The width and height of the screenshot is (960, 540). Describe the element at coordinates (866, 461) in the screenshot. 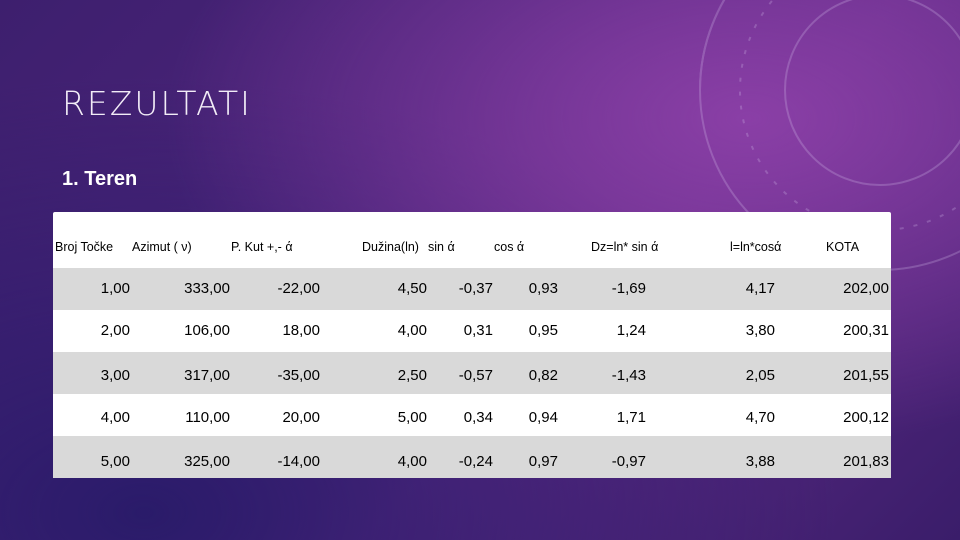

I see `cell-kota: 201,83` at that location.